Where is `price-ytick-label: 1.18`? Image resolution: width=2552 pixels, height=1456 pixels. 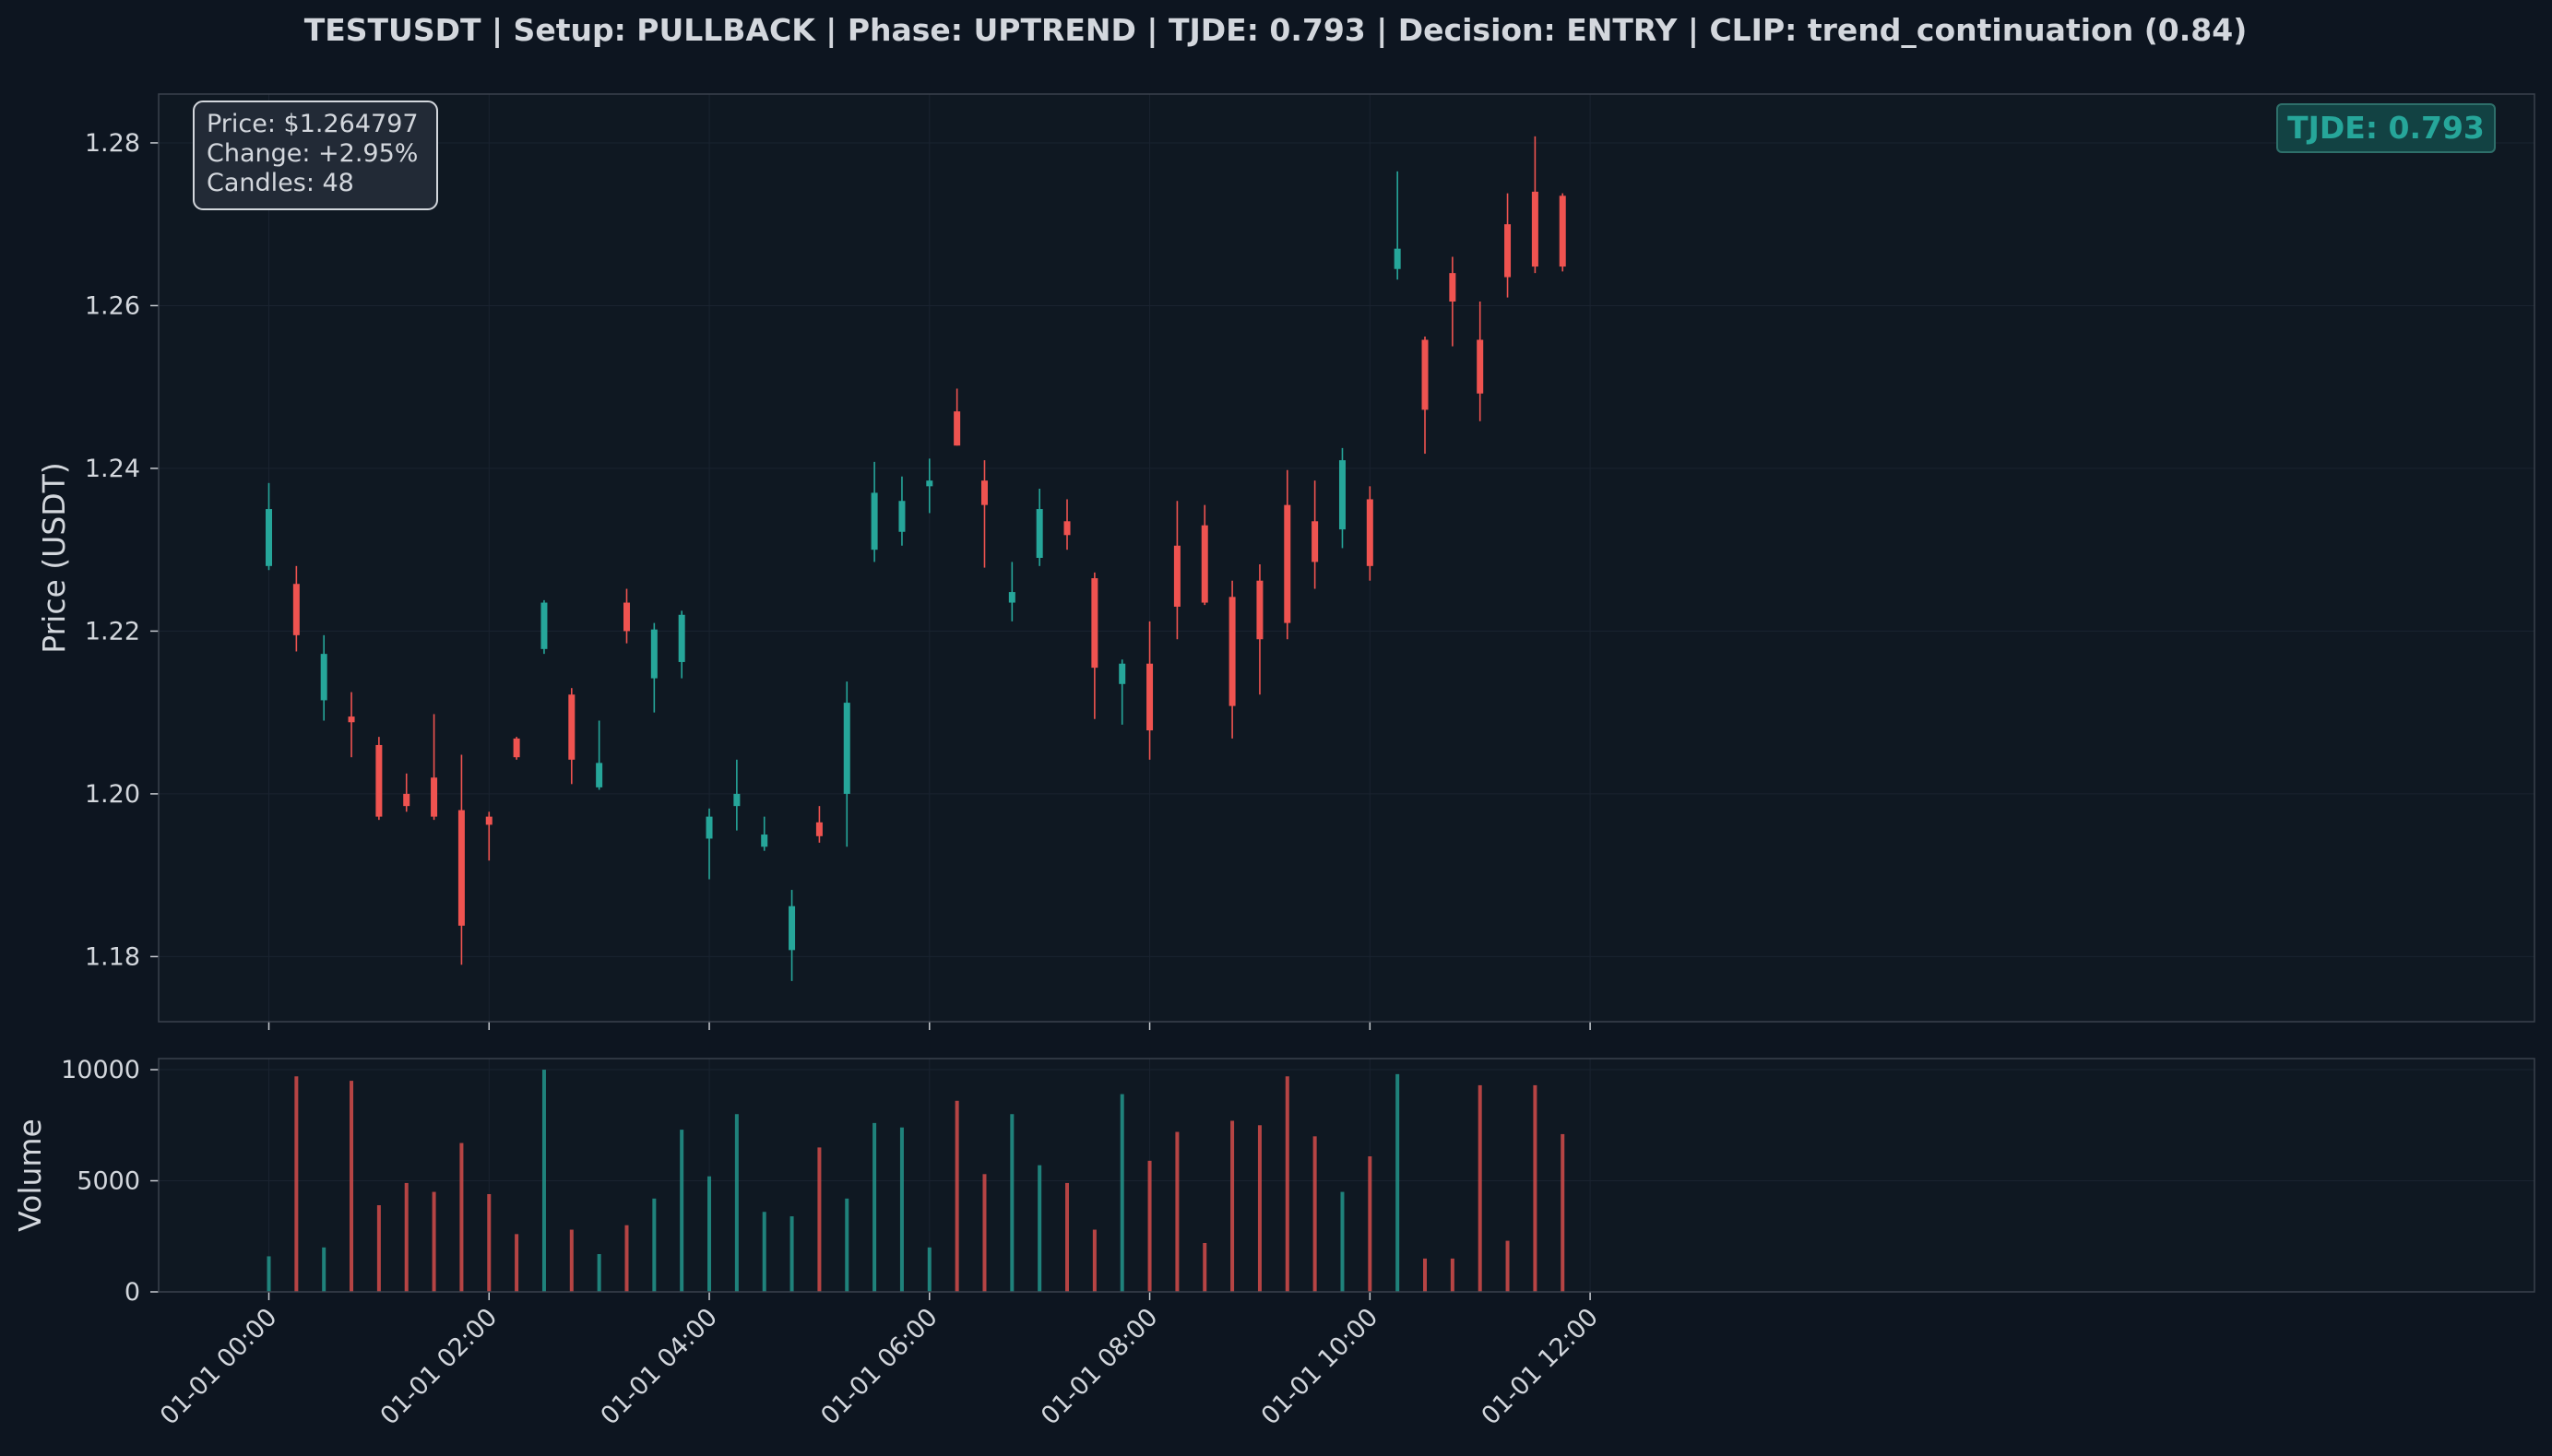 price-ytick-label: 1.18 is located at coordinates (112, 956).